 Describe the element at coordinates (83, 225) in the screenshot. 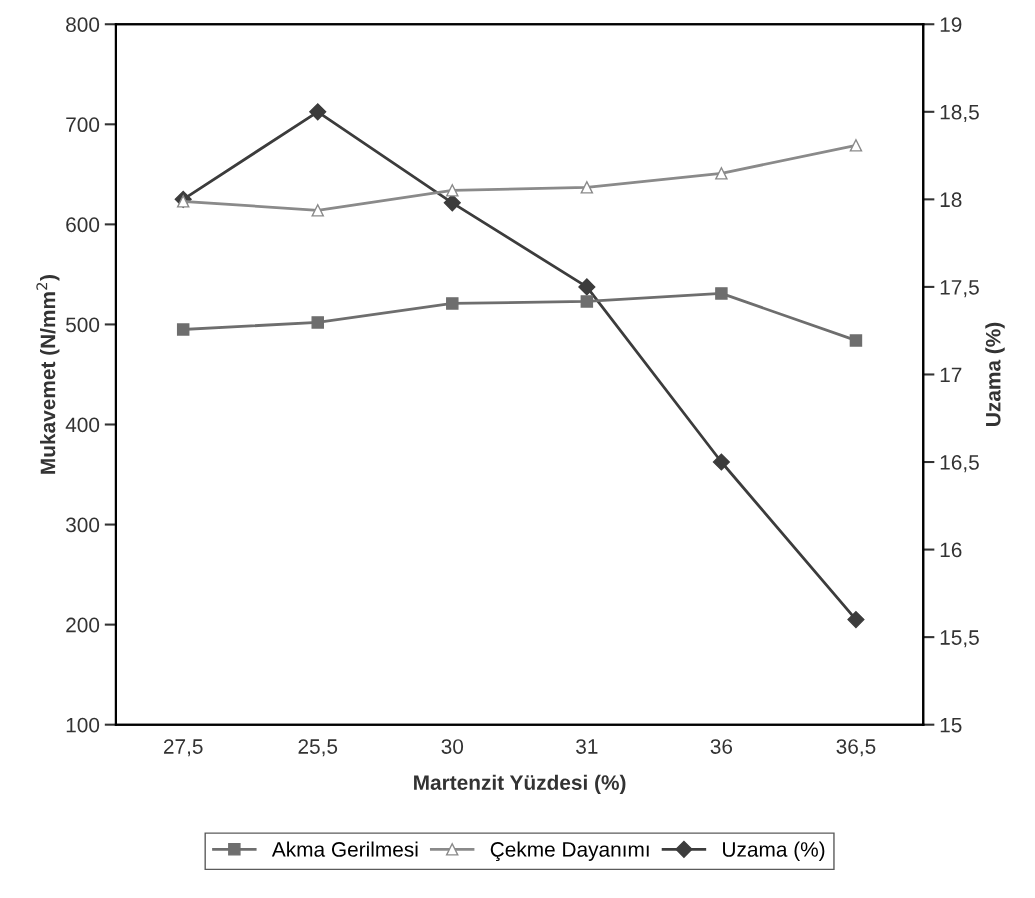

I see `y-tick-label: 600` at that location.